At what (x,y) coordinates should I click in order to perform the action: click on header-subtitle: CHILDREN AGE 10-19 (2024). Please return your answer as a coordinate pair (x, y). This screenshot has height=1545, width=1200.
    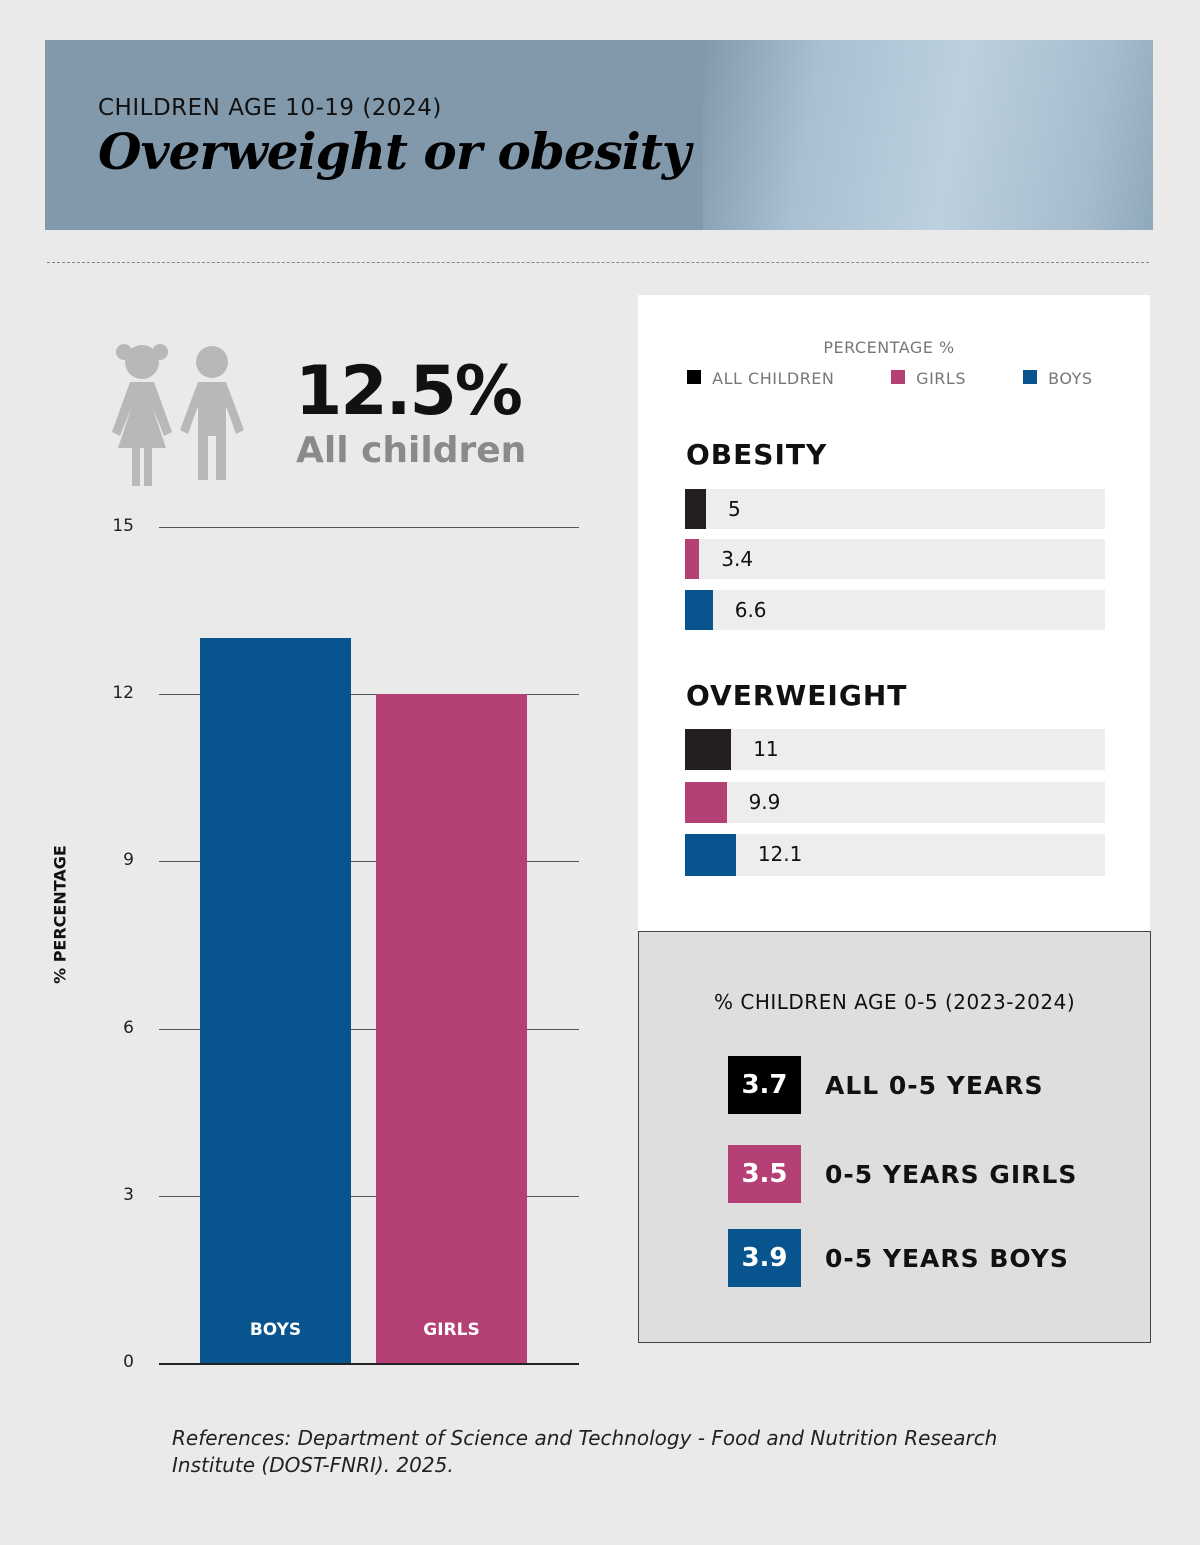
    Looking at the image, I should click on (270, 108).